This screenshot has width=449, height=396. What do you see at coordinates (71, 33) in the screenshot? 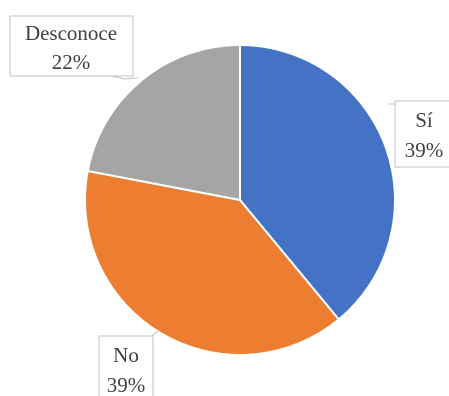
I see `callout-desconoce-category: Desconoce` at bounding box center [71, 33].